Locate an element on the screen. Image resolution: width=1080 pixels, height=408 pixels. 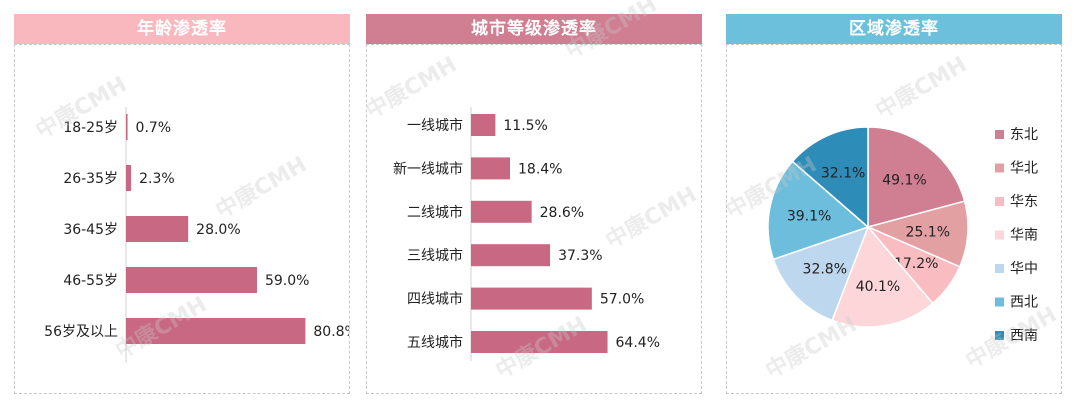
pie-label: 40.1% is located at coordinates (878, 287).